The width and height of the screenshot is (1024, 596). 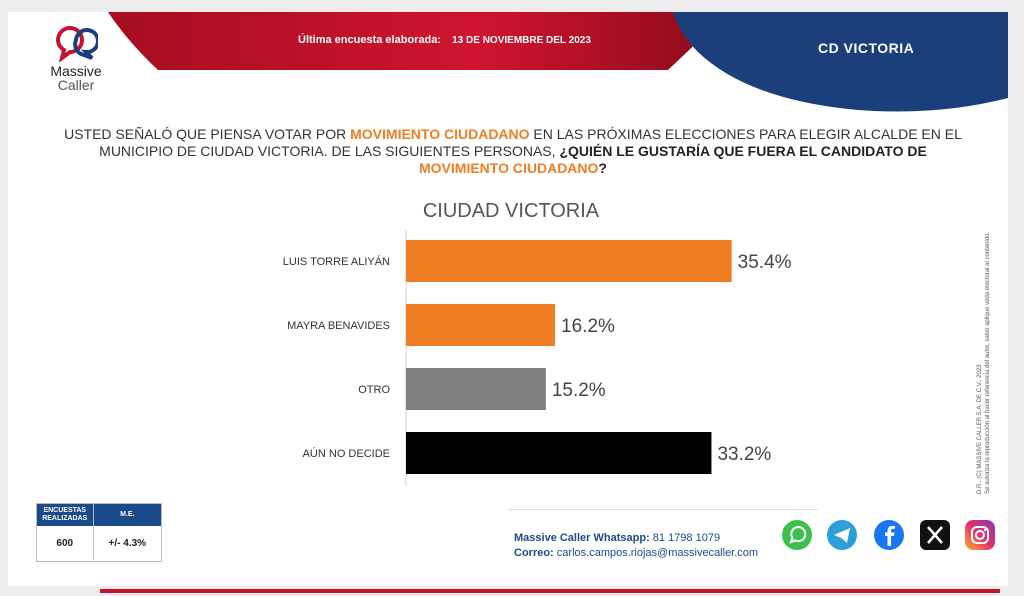 I want to click on facebook-icon, so click(x=889, y=535).